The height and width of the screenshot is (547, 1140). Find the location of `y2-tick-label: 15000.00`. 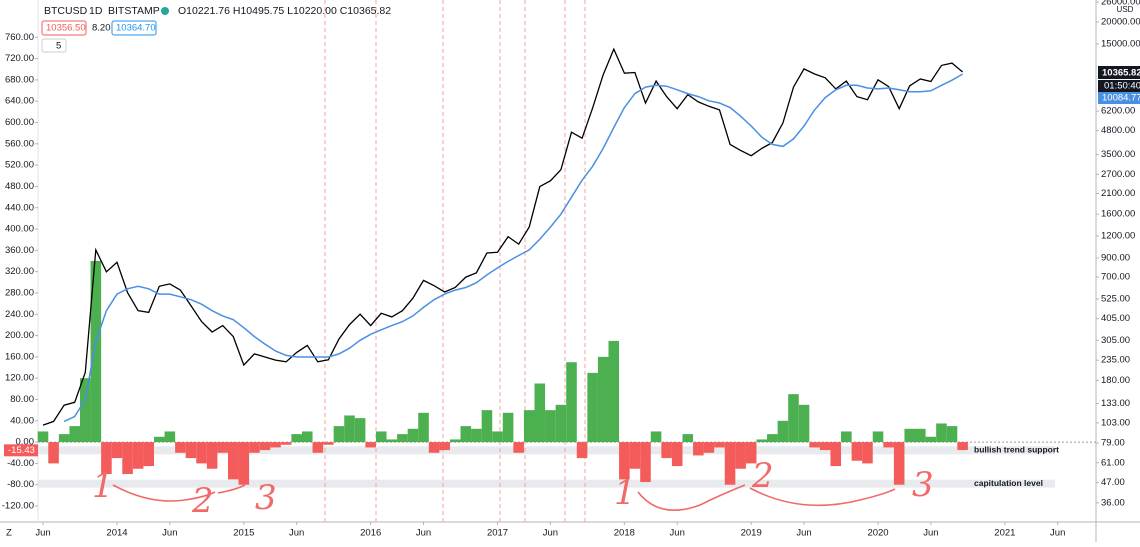

y2-tick-label: 15000.00 is located at coordinates (1120, 43).